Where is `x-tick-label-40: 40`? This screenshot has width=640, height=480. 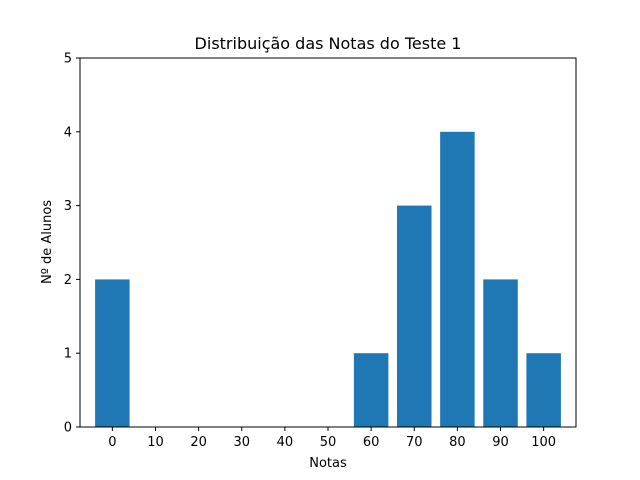
x-tick-label-40: 40 is located at coordinates (285, 442).